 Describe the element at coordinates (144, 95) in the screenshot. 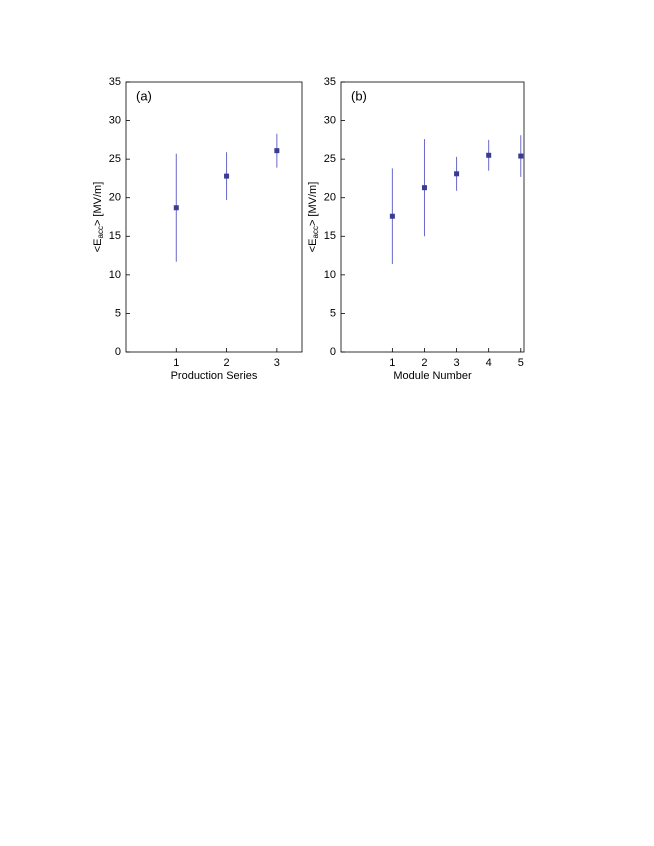

I see `panel-label: (a)` at that location.